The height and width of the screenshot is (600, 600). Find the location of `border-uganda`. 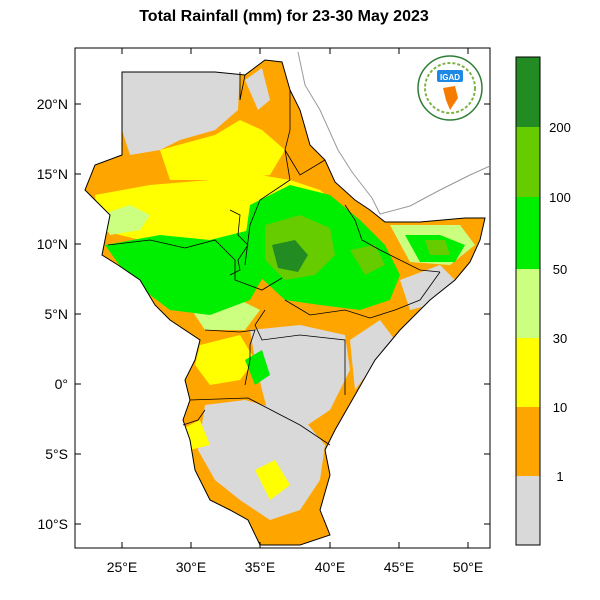

border-uganda is located at coordinates (230, 357).